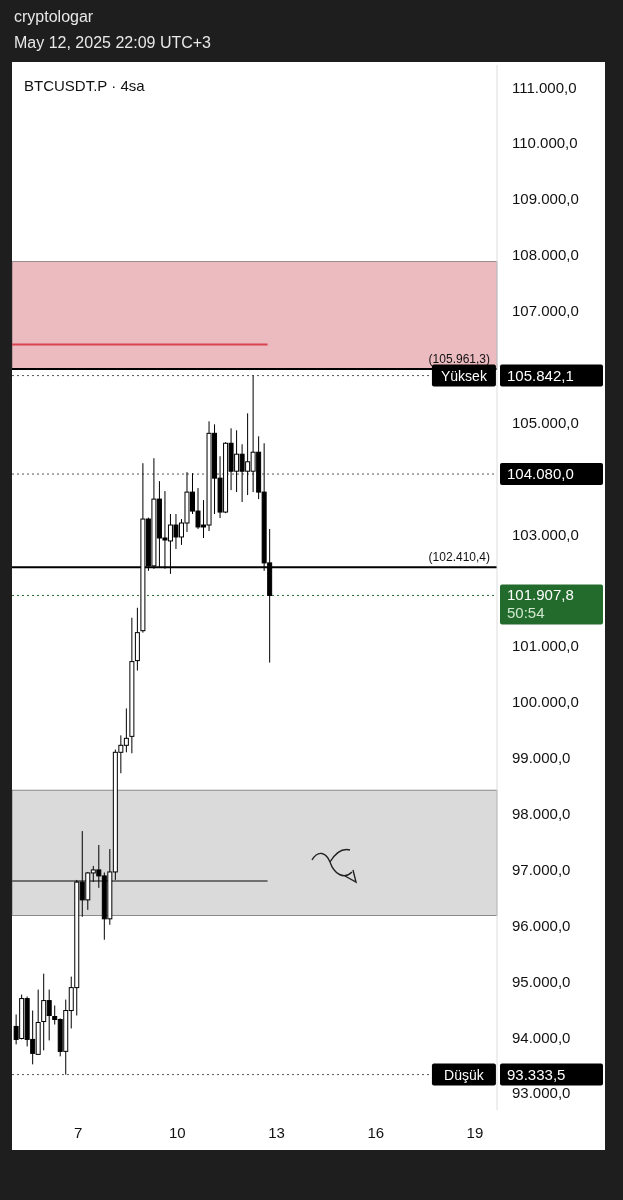 This screenshot has width=623, height=1200. What do you see at coordinates (541, 1093) in the screenshot?
I see `y-tick-label: 93.000,0` at bounding box center [541, 1093].